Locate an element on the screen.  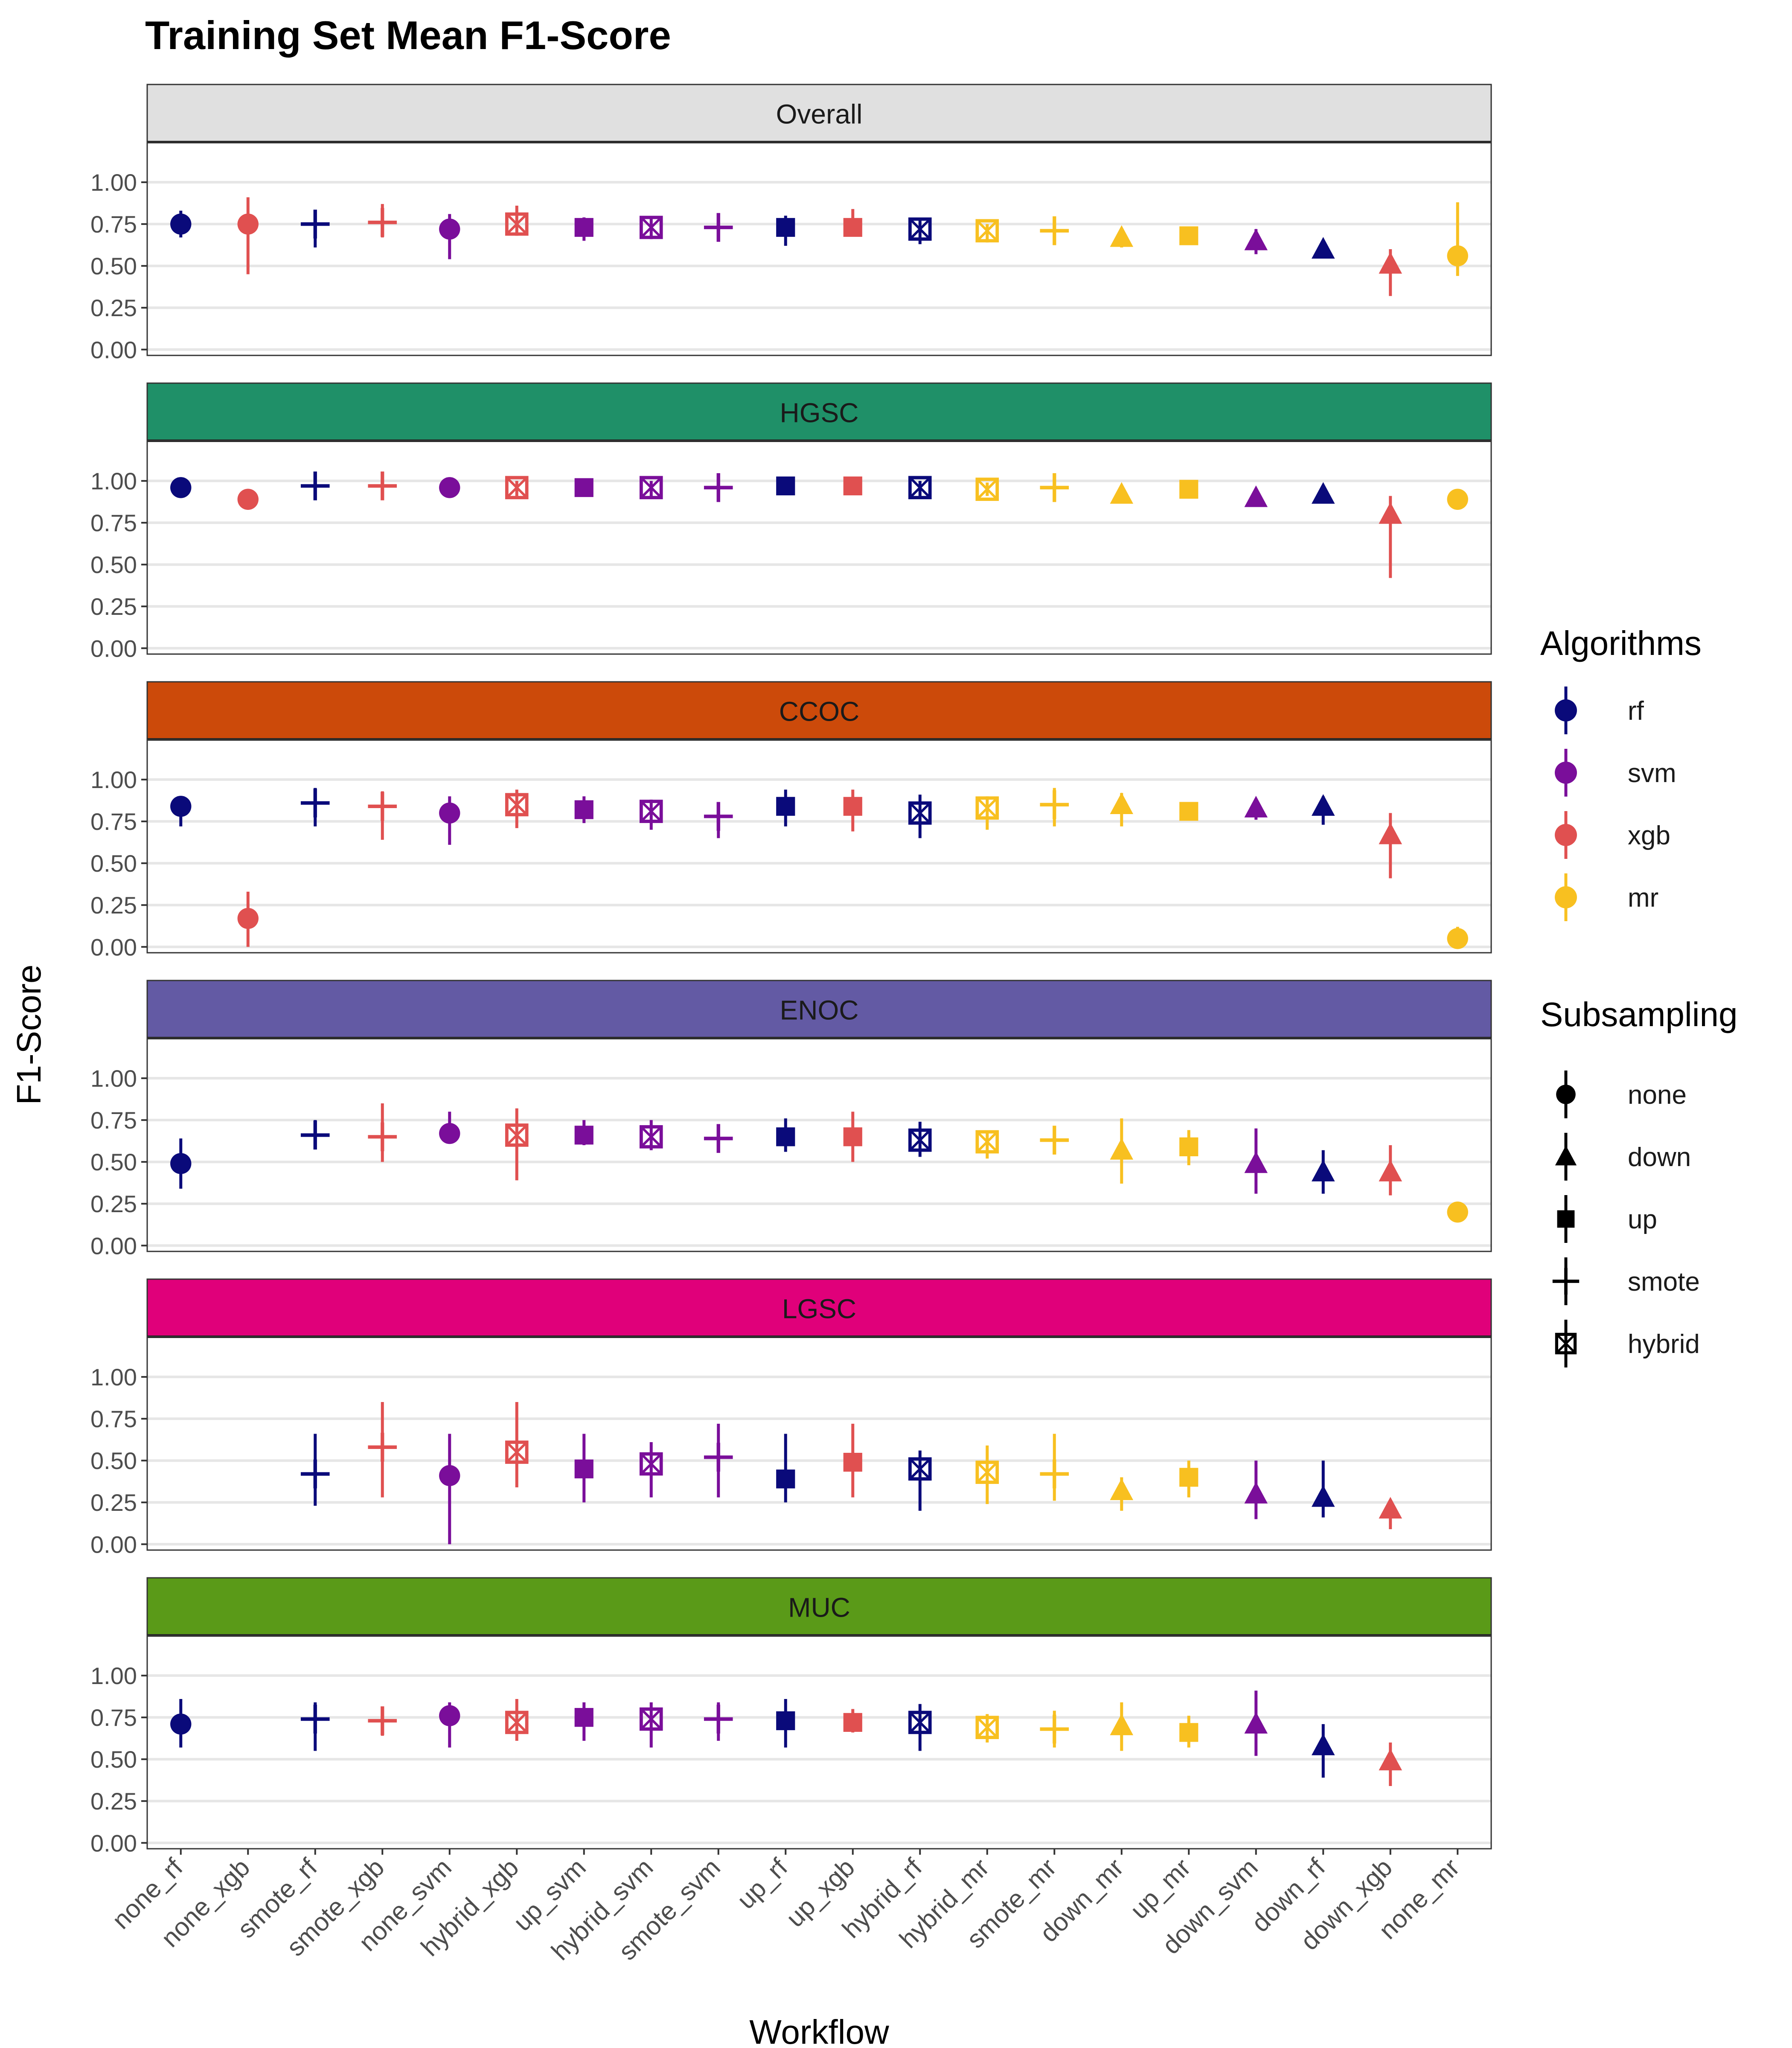
y-axis-title: F1-Score is located at coordinates (29, 1035).